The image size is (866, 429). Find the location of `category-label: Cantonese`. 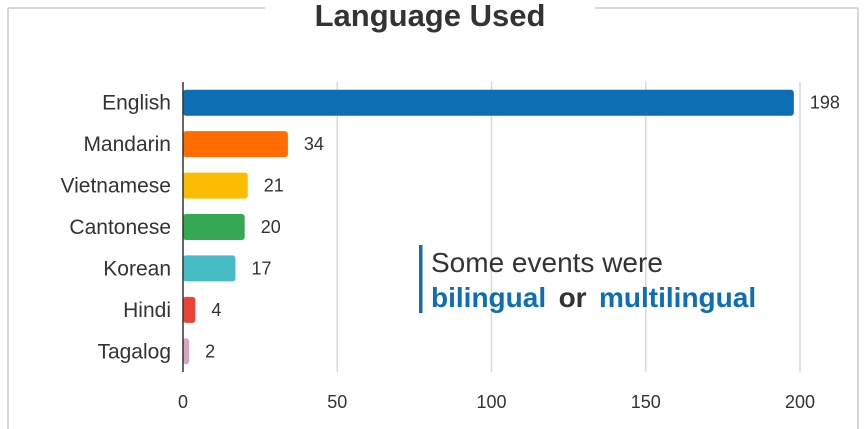

category-label: Cantonese is located at coordinates (120, 227).